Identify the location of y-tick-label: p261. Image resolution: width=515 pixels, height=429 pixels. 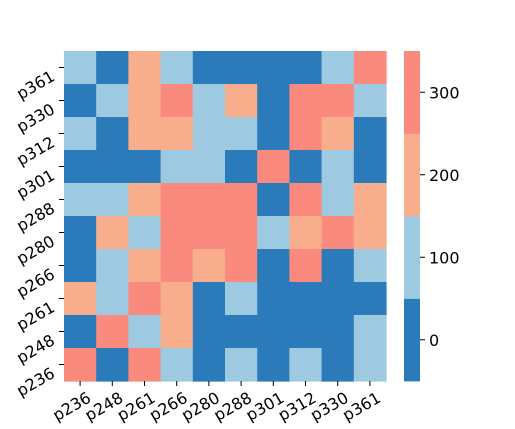
(35, 316).